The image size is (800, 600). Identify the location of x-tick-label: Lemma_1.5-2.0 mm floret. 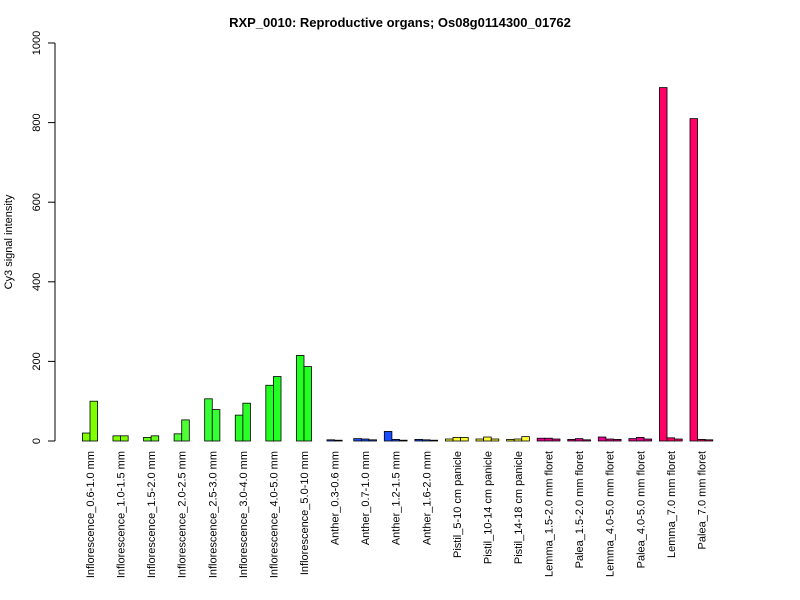
(550, 514).